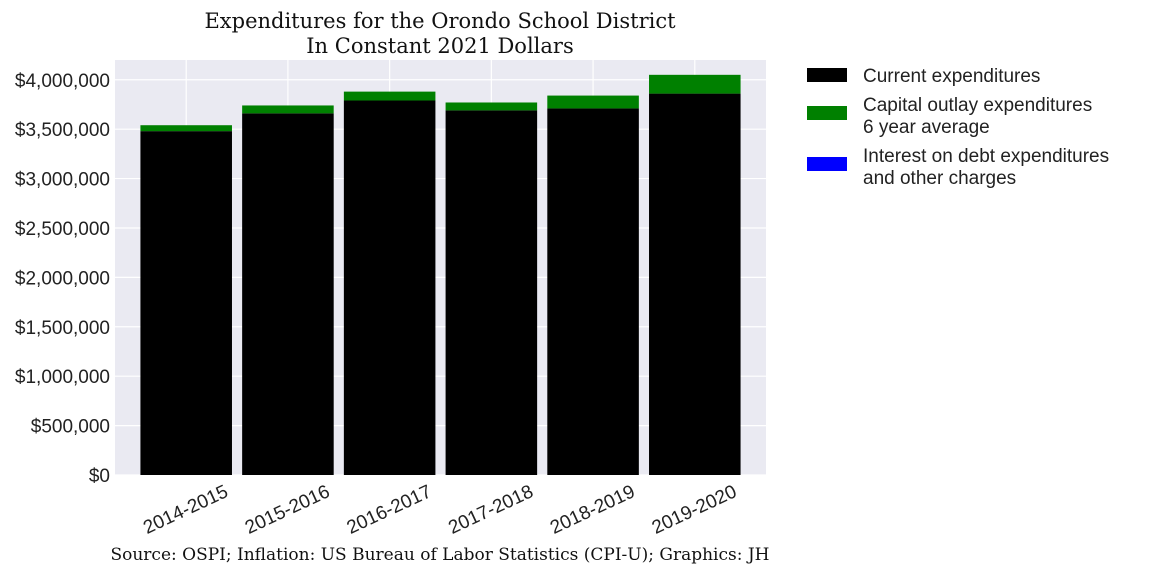 This screenshot has height=576, width=1152. I want to click on y-tick-label: $1,000,000, so click(62, 377).